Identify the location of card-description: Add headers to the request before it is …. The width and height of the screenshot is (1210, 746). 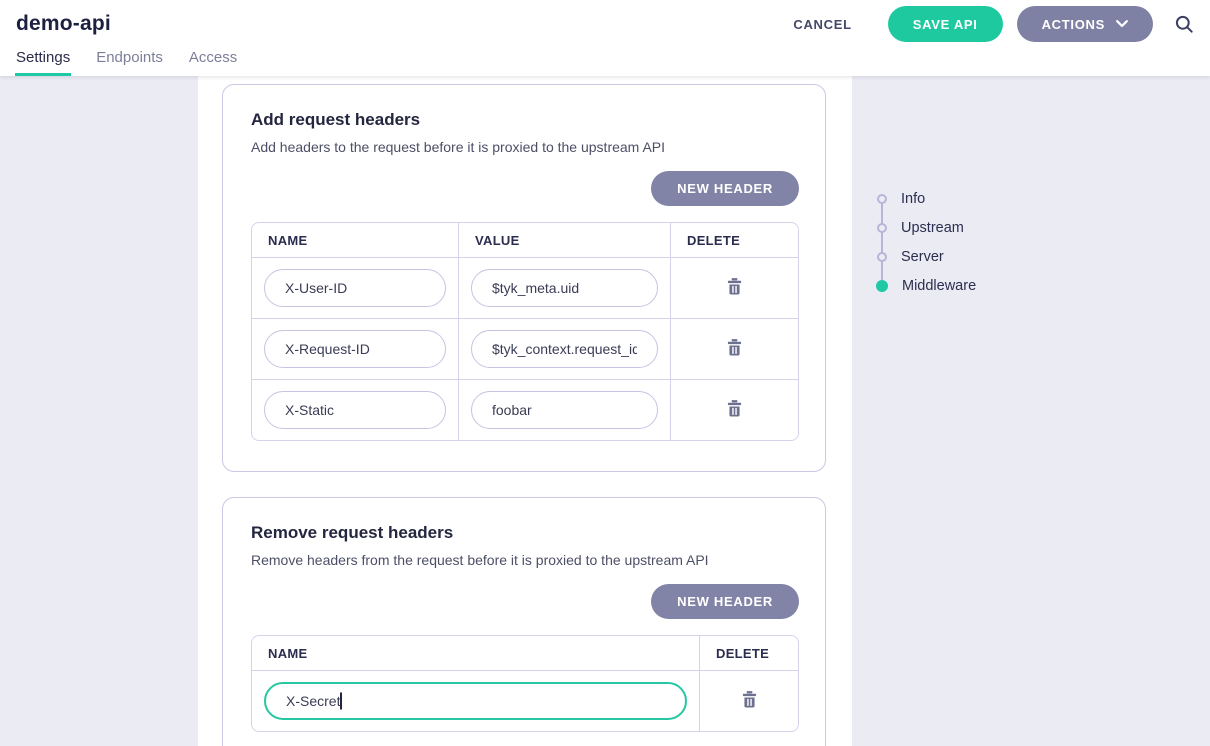
(458, 147).